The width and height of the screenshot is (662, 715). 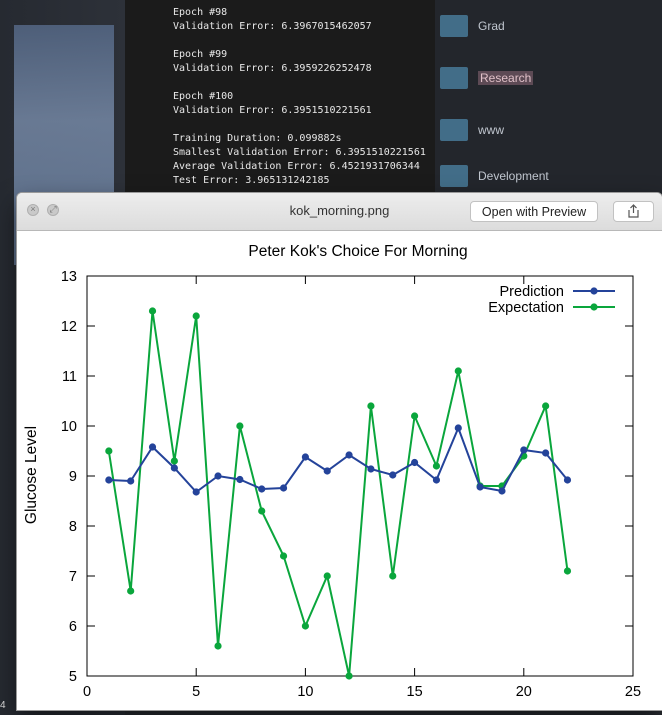 I want to click on y-tick-label: 11, so click(x=69, y=377).